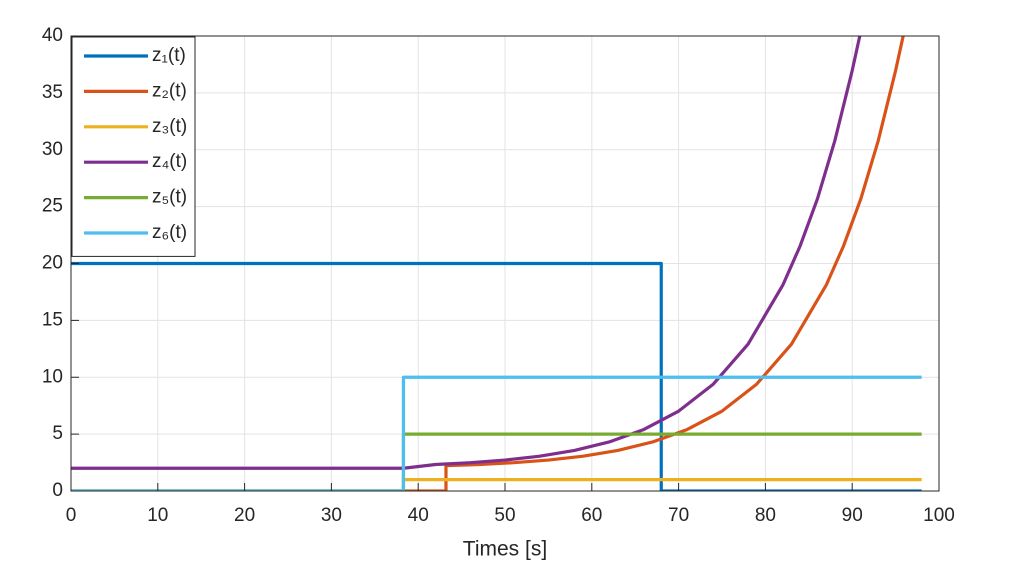  What do you see at coordinates (169, 161) in the screenshot?
I see `legend-label: z₄(t)` at bounding box center [169, 161].